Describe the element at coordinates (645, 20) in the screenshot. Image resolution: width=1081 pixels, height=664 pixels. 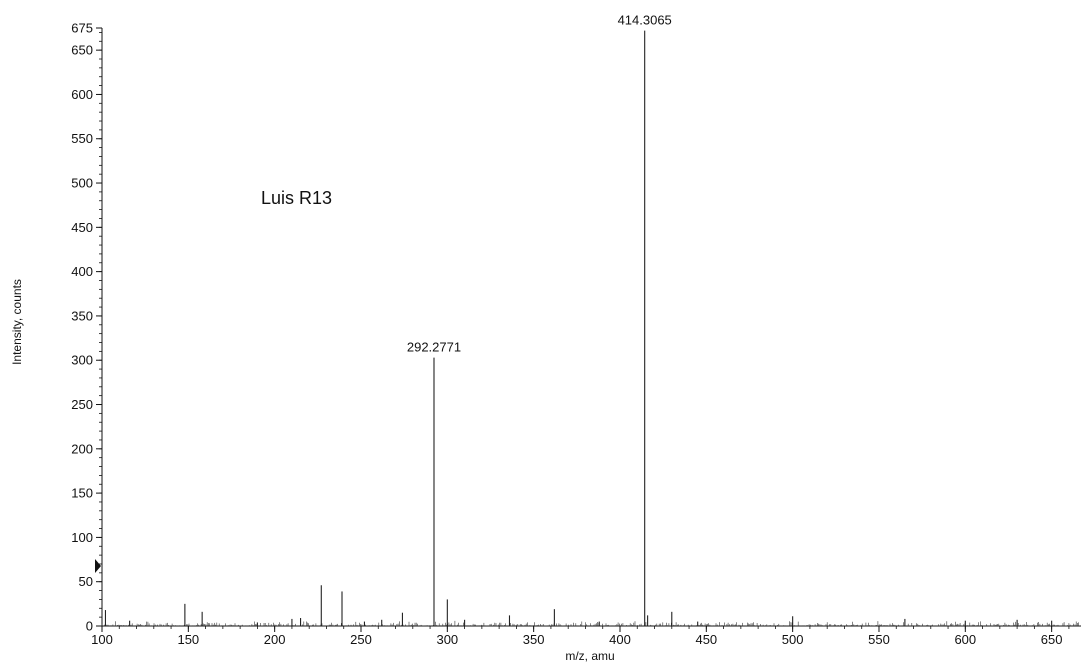
I see `peak-label: 414.3065` at that location.